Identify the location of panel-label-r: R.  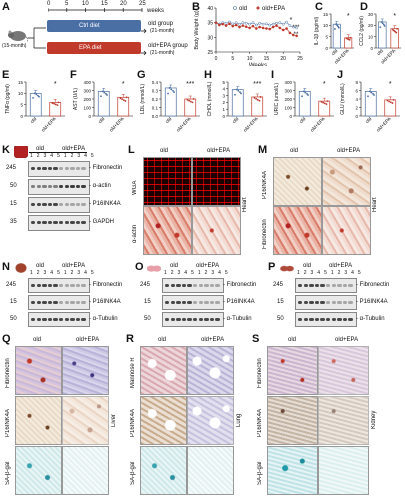
(130, 339).